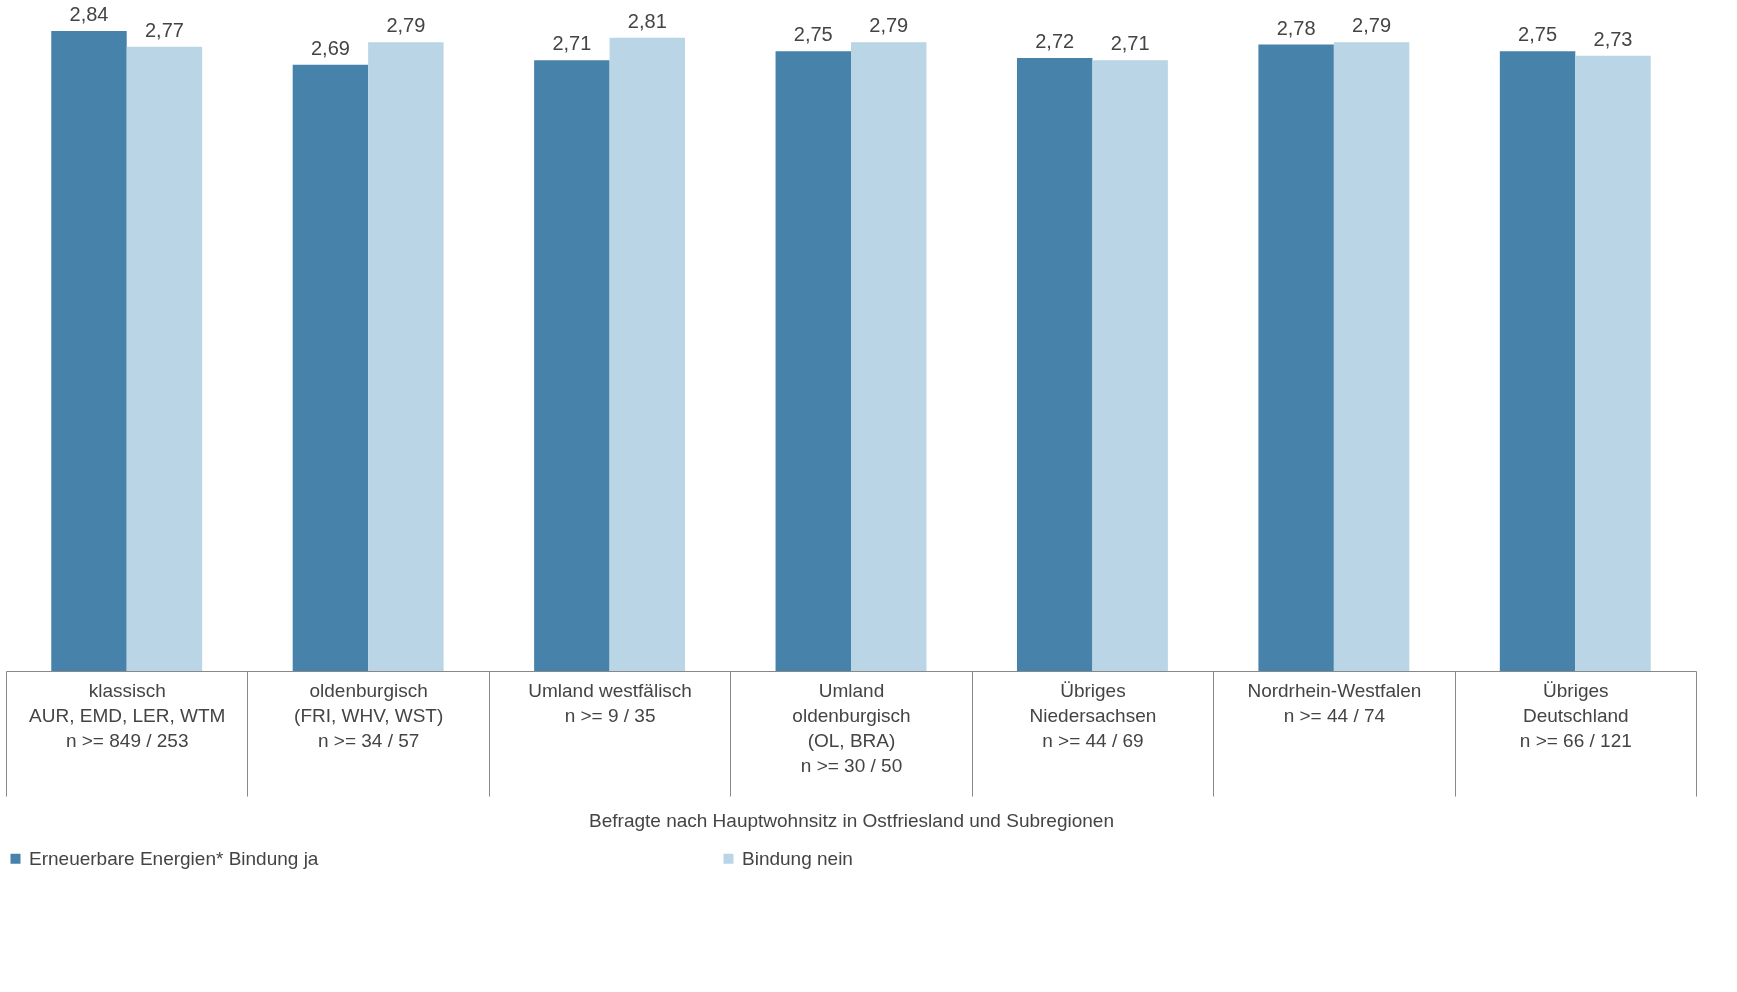  Describe the element at coordinates (1055, 41) in the screenshot. I see `data-label: 2,72` at that location.